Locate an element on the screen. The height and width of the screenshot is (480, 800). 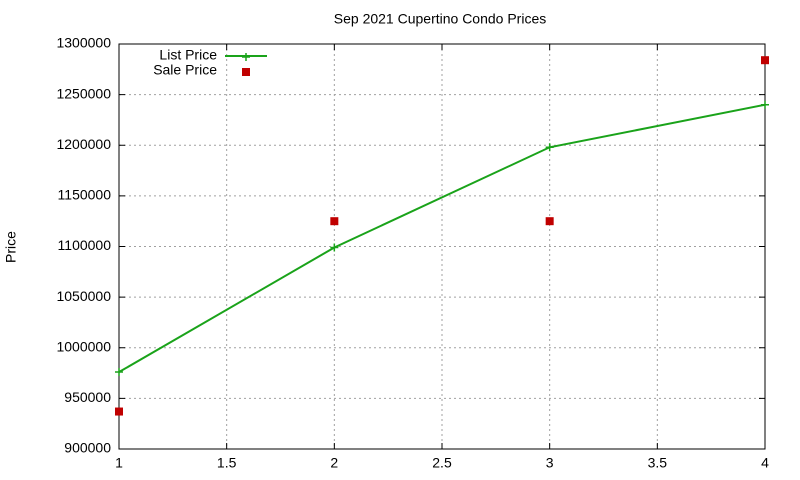
x-tick-label: 3 is located at coordinates (550, 463).